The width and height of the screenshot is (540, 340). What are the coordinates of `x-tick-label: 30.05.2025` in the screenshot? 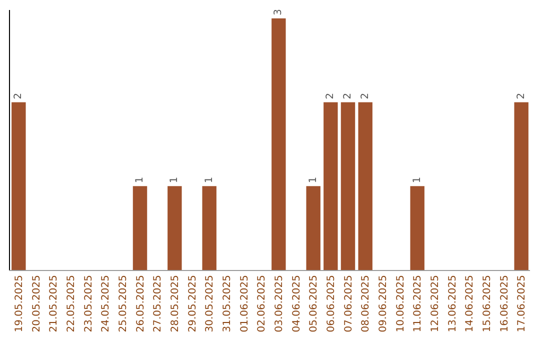 It's located at (210, 303).